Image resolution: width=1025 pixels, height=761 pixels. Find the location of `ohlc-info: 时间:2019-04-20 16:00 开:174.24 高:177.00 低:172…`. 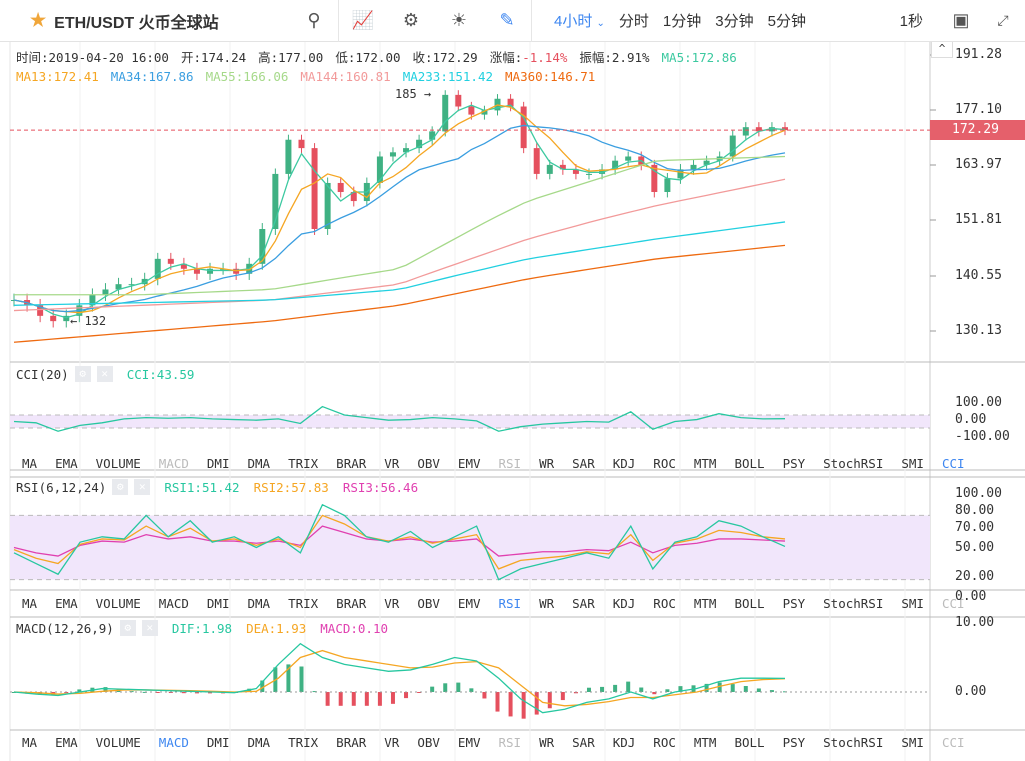

ohlc-info: 时间:2019-04-20 16:00 开:174.24 高:177.00 低:172… is located at coordinates (382, 56).